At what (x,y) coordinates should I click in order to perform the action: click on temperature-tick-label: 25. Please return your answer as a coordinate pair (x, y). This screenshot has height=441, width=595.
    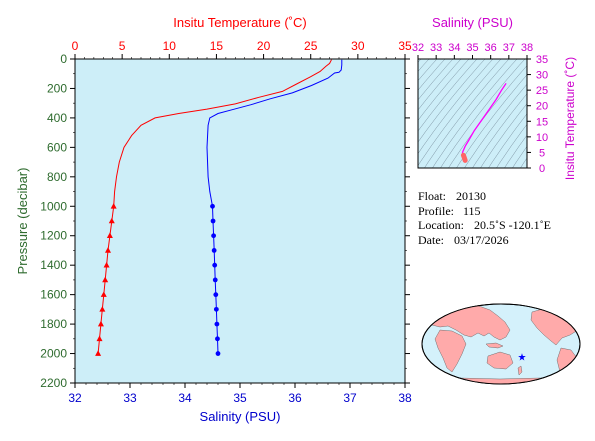
    Looking at the image, I should click on (311, 46).